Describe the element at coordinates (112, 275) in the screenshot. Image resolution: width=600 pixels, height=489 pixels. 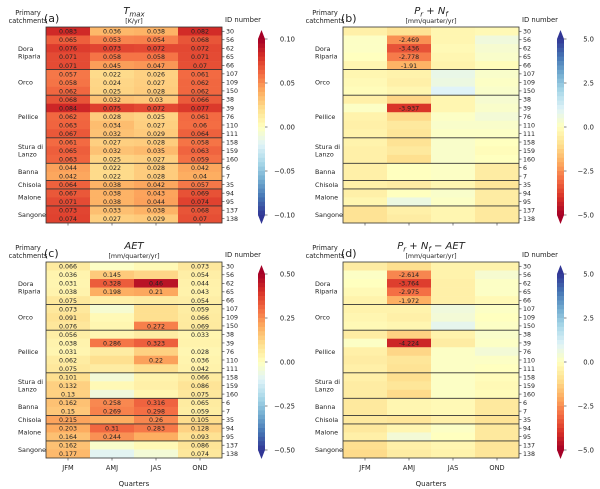
I see `cell-label: 0.145` at that location.